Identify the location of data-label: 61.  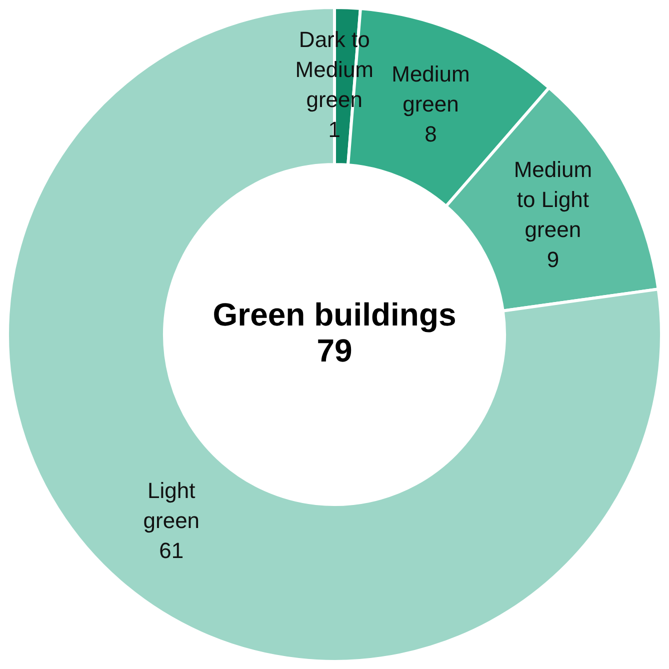
(171, 551).